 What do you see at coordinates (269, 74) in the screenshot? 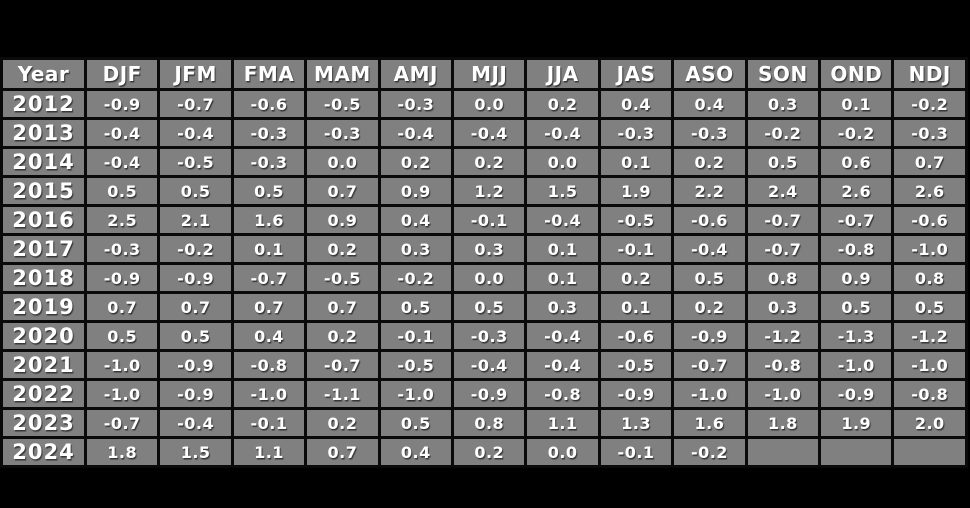
I see `season-column-header-fma: FMA` at bounding box center [269, 74].